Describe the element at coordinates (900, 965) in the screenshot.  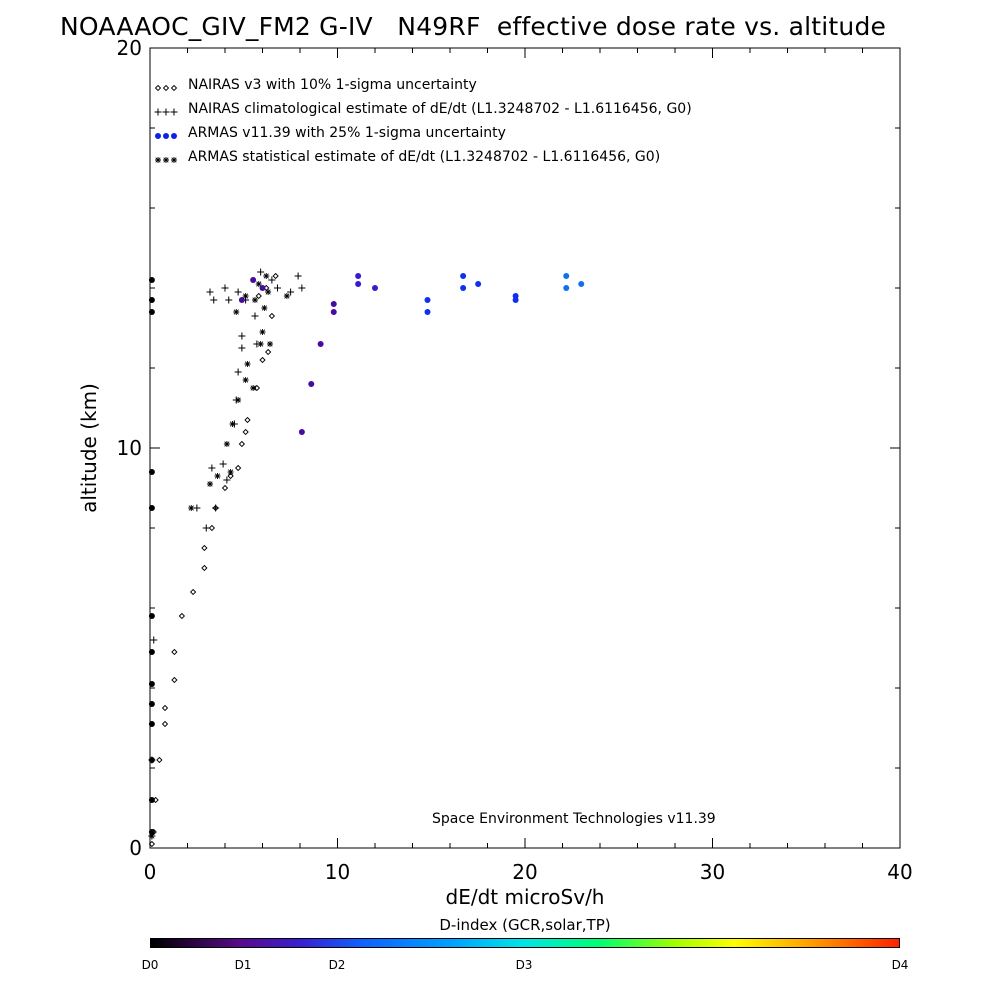
I see `colorbar-tick-label: D4` at that location.